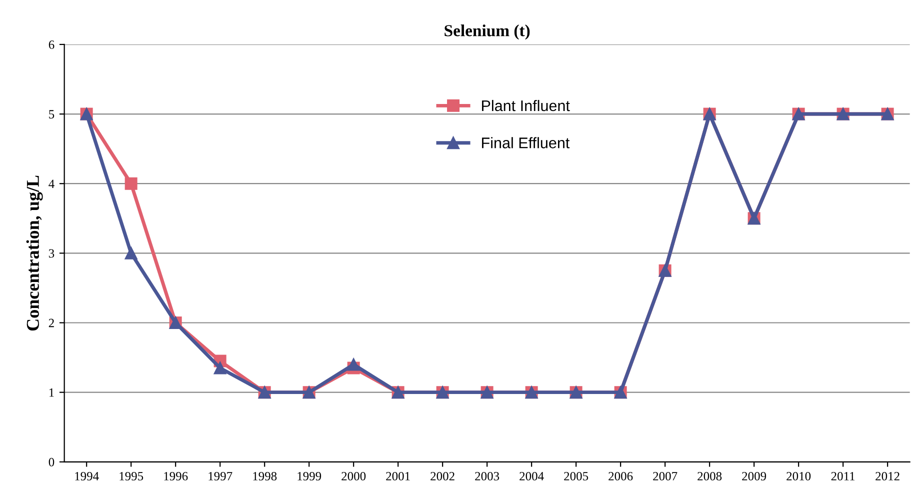 This screenshot has height=494, width=919. What do you see at coordinates (526, 106) in the screenshot?
I see `legend-label: Plant Influent` at bounding box center [526, 106].